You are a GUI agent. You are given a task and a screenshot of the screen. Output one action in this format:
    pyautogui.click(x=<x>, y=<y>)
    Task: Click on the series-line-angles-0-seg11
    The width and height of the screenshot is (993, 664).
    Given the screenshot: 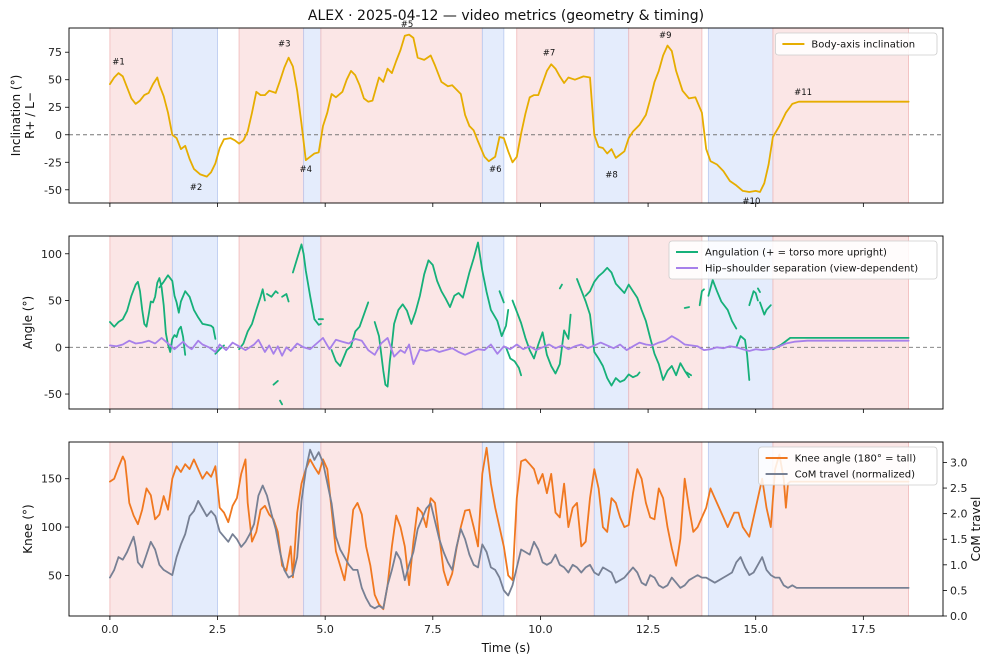 What is the action you would take?
    pyautogui.click(x=441, y=314)
    